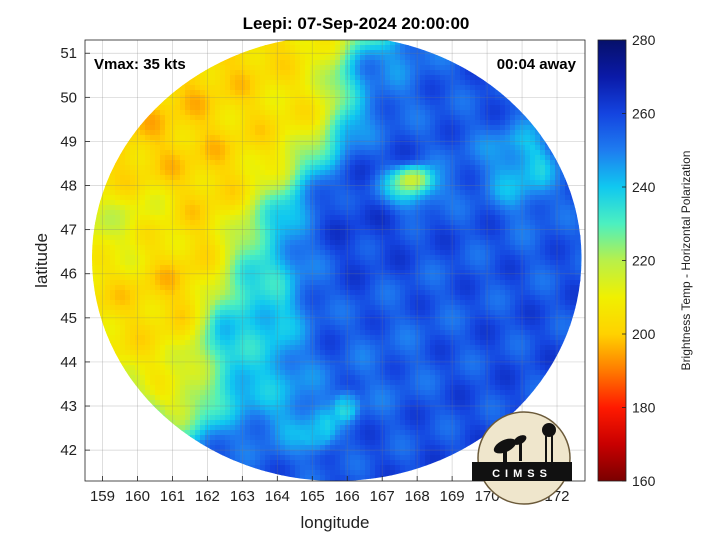 The height and width of the screenshot is (545, 720). I want to click on chart-title: Leepi: 07-Sep-2024 20:00:00, so click(356, 23).